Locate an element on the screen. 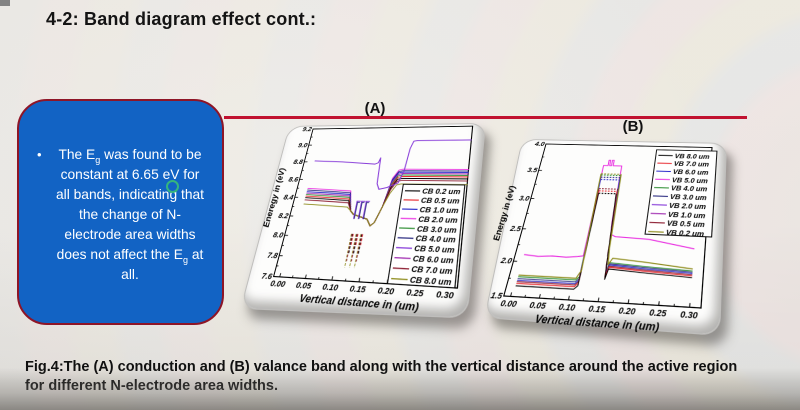  svg-text: 8.4 is located at coordinates (288, 198).